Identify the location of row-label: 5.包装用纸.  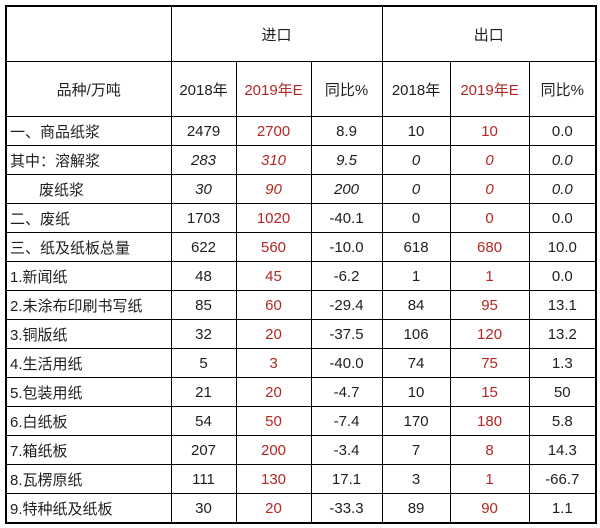
(88, 392).